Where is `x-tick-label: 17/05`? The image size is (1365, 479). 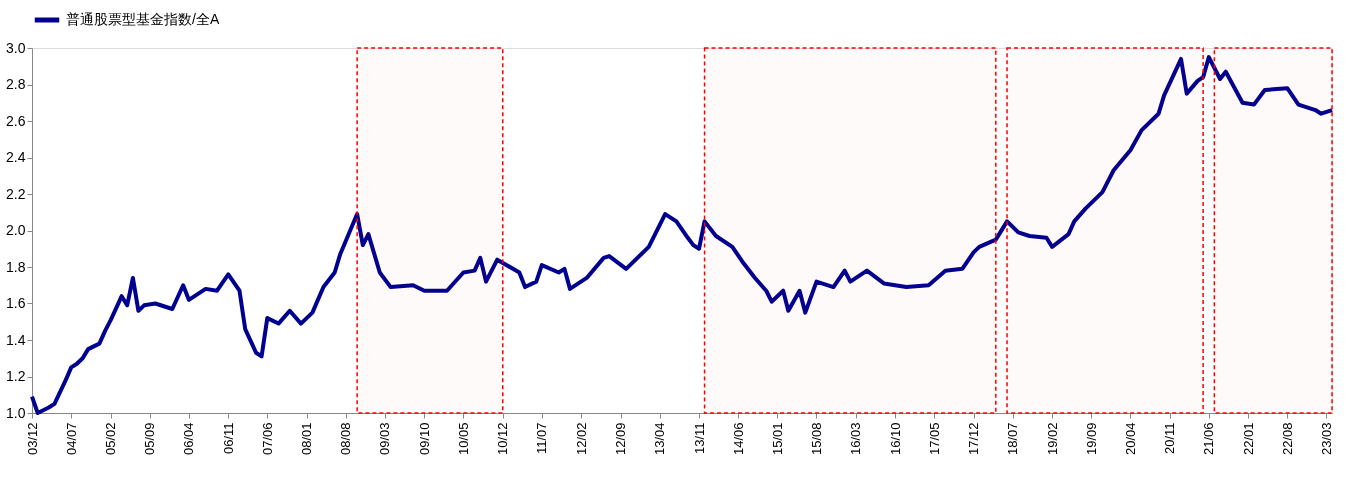
x-tick-label: 17/05 is located at coordinates (934, 439).